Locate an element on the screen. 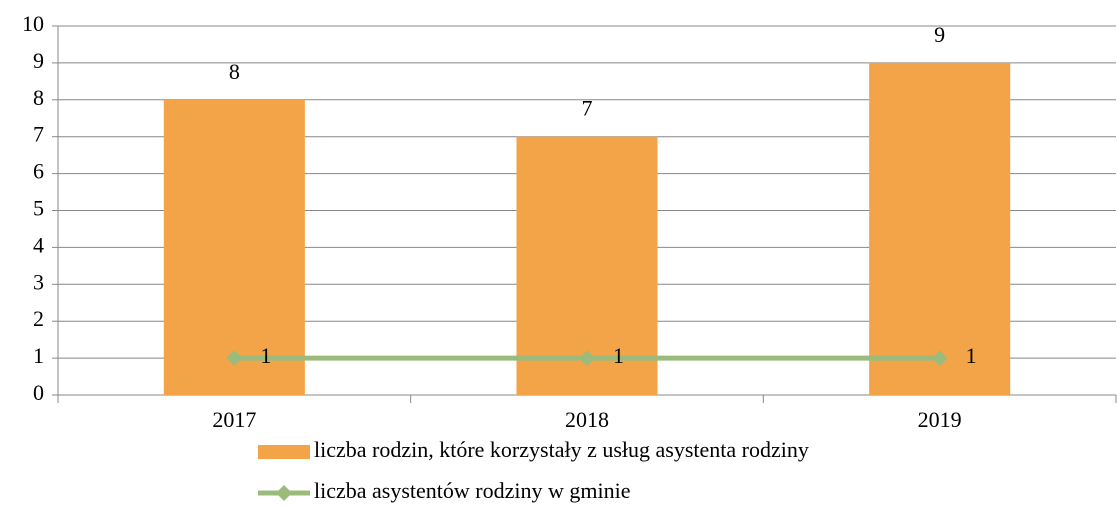  y-tick-label: 6 is located at coordinates (38, 171).